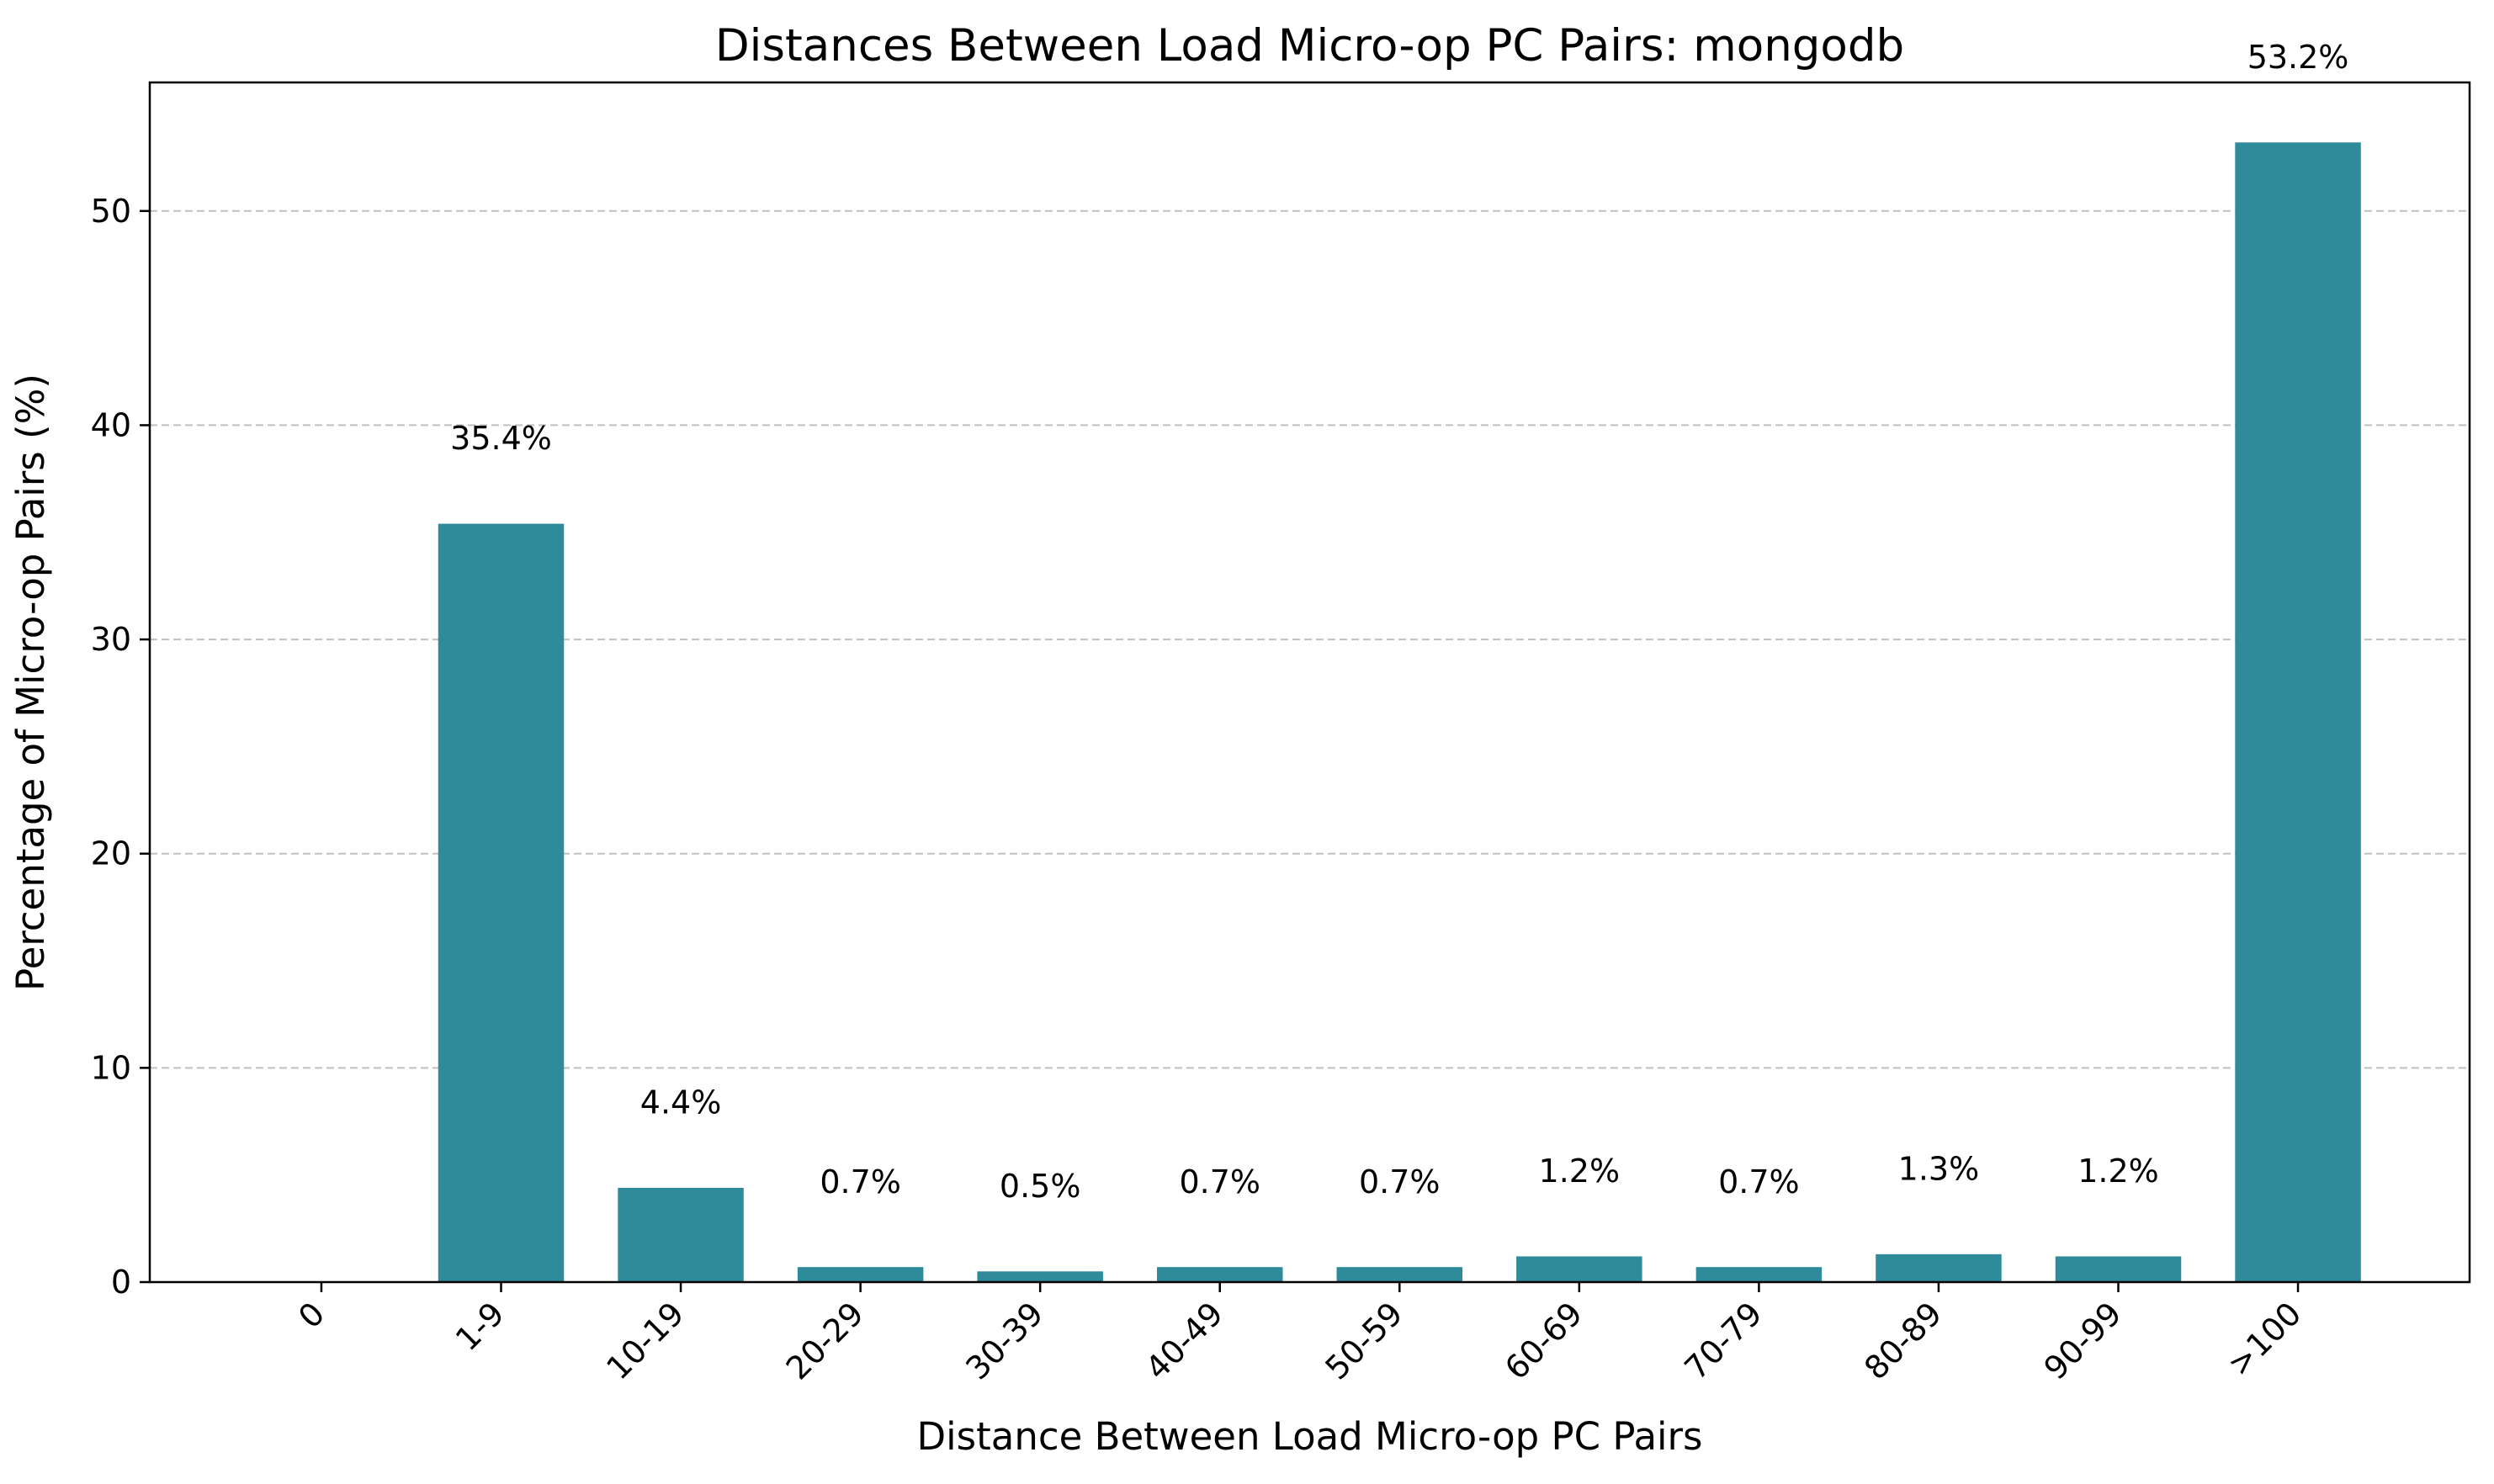 The width and height of the screenshot is (2494, 1484). I want to click on y-tick-label: 30, so click(111, 639).